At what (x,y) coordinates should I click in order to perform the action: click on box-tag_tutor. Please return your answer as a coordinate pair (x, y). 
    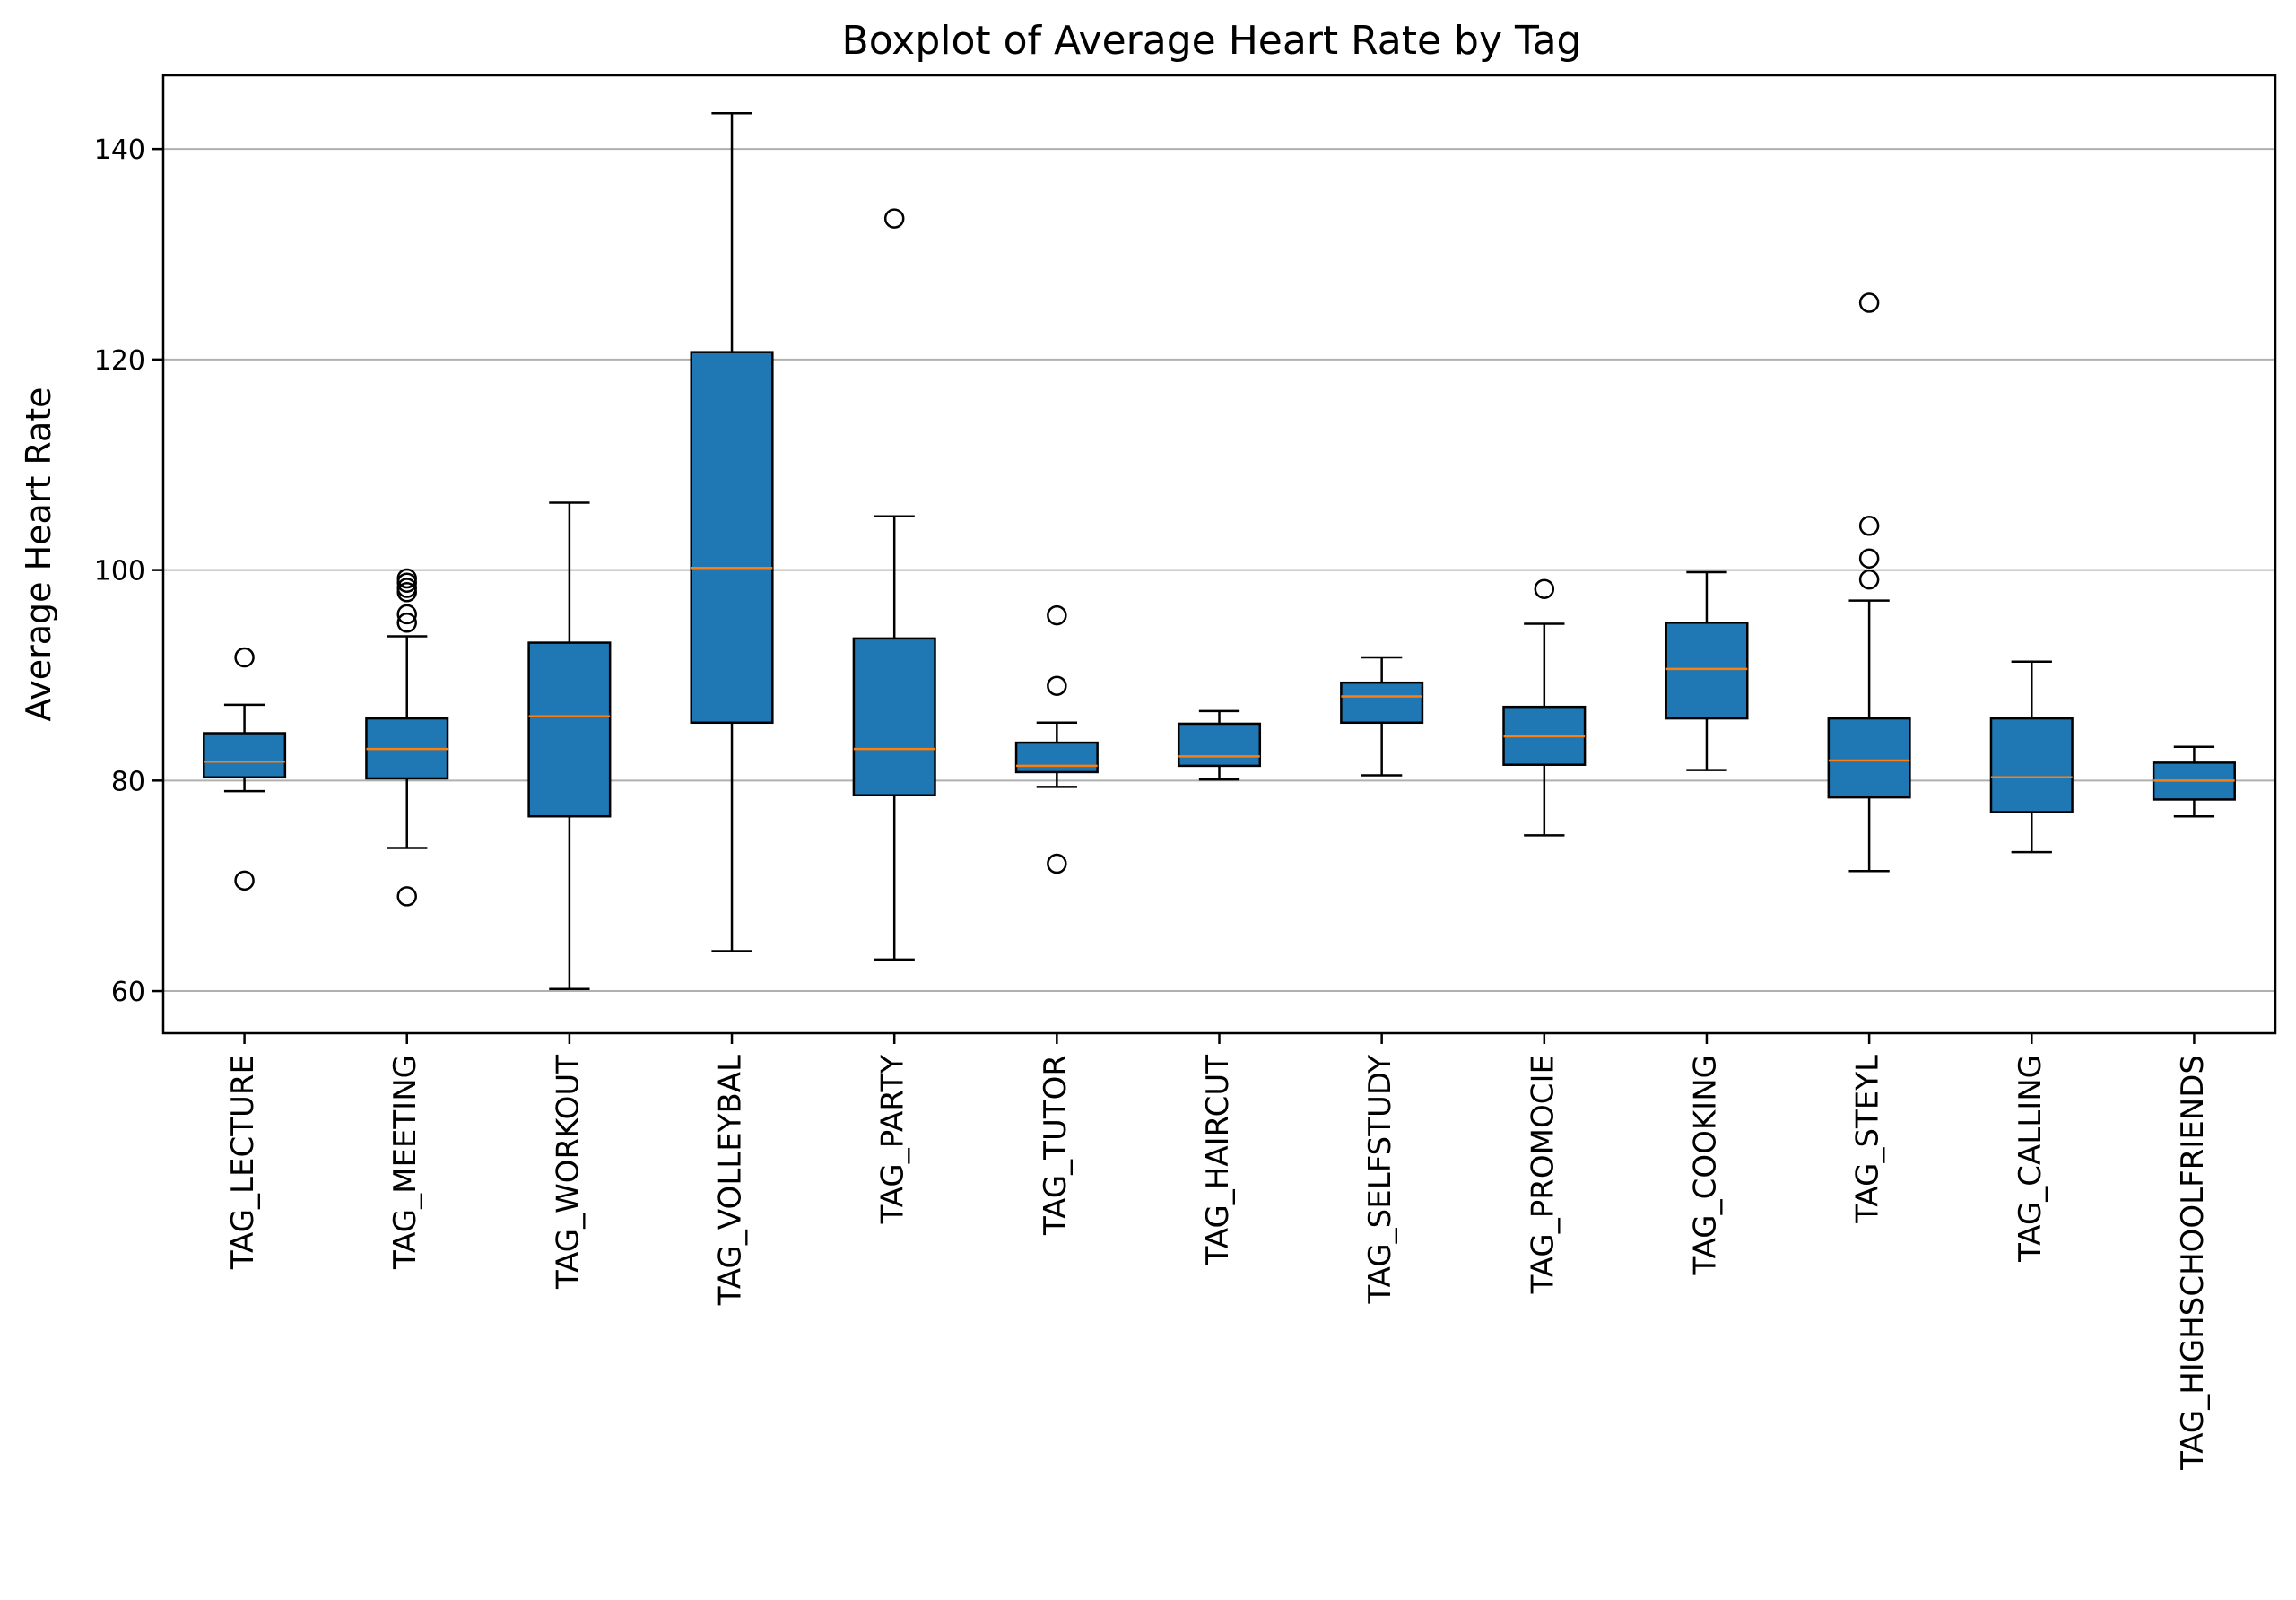
    Looking at the image, I should click on (1056, 739).